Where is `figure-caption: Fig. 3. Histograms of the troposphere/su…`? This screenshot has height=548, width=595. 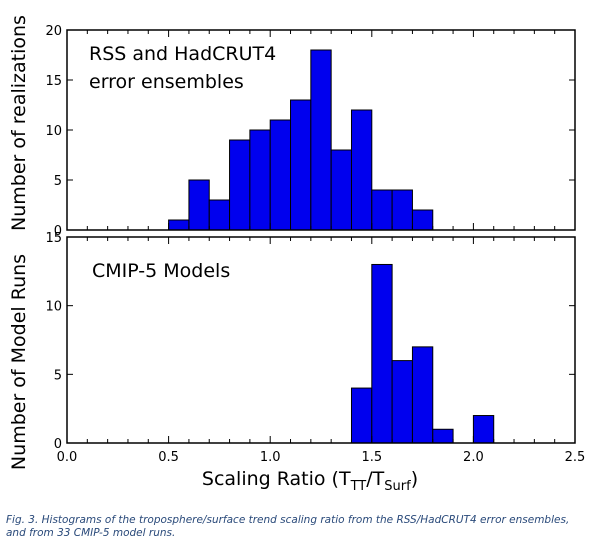
figure-caption: Fig. 3. Histograms of the troposphere/su… is located at coordinates (288, 526).